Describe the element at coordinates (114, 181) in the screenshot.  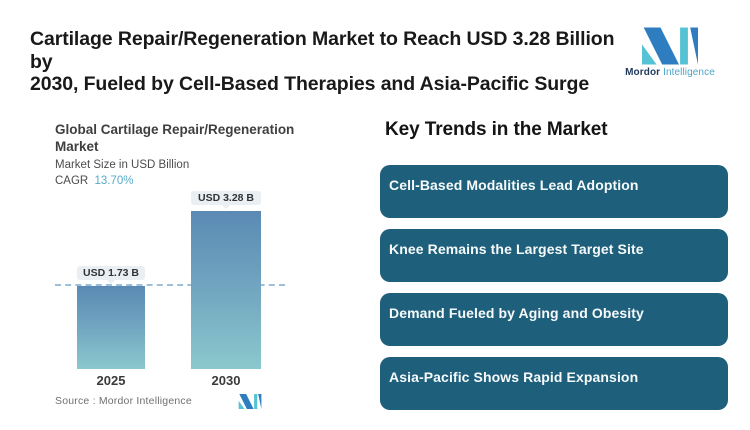
I see `cagr-value: 13.70%` at that location.